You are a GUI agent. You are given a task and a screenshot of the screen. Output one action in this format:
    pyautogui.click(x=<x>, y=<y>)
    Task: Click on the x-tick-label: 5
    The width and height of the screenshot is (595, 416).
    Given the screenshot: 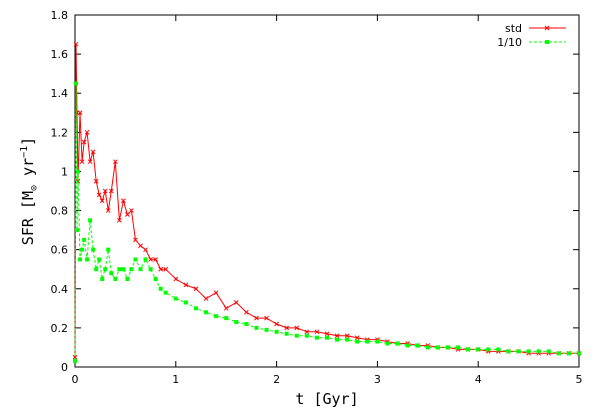 What is the action you would take?
    pyautogui.click(x=579, y=379)
    